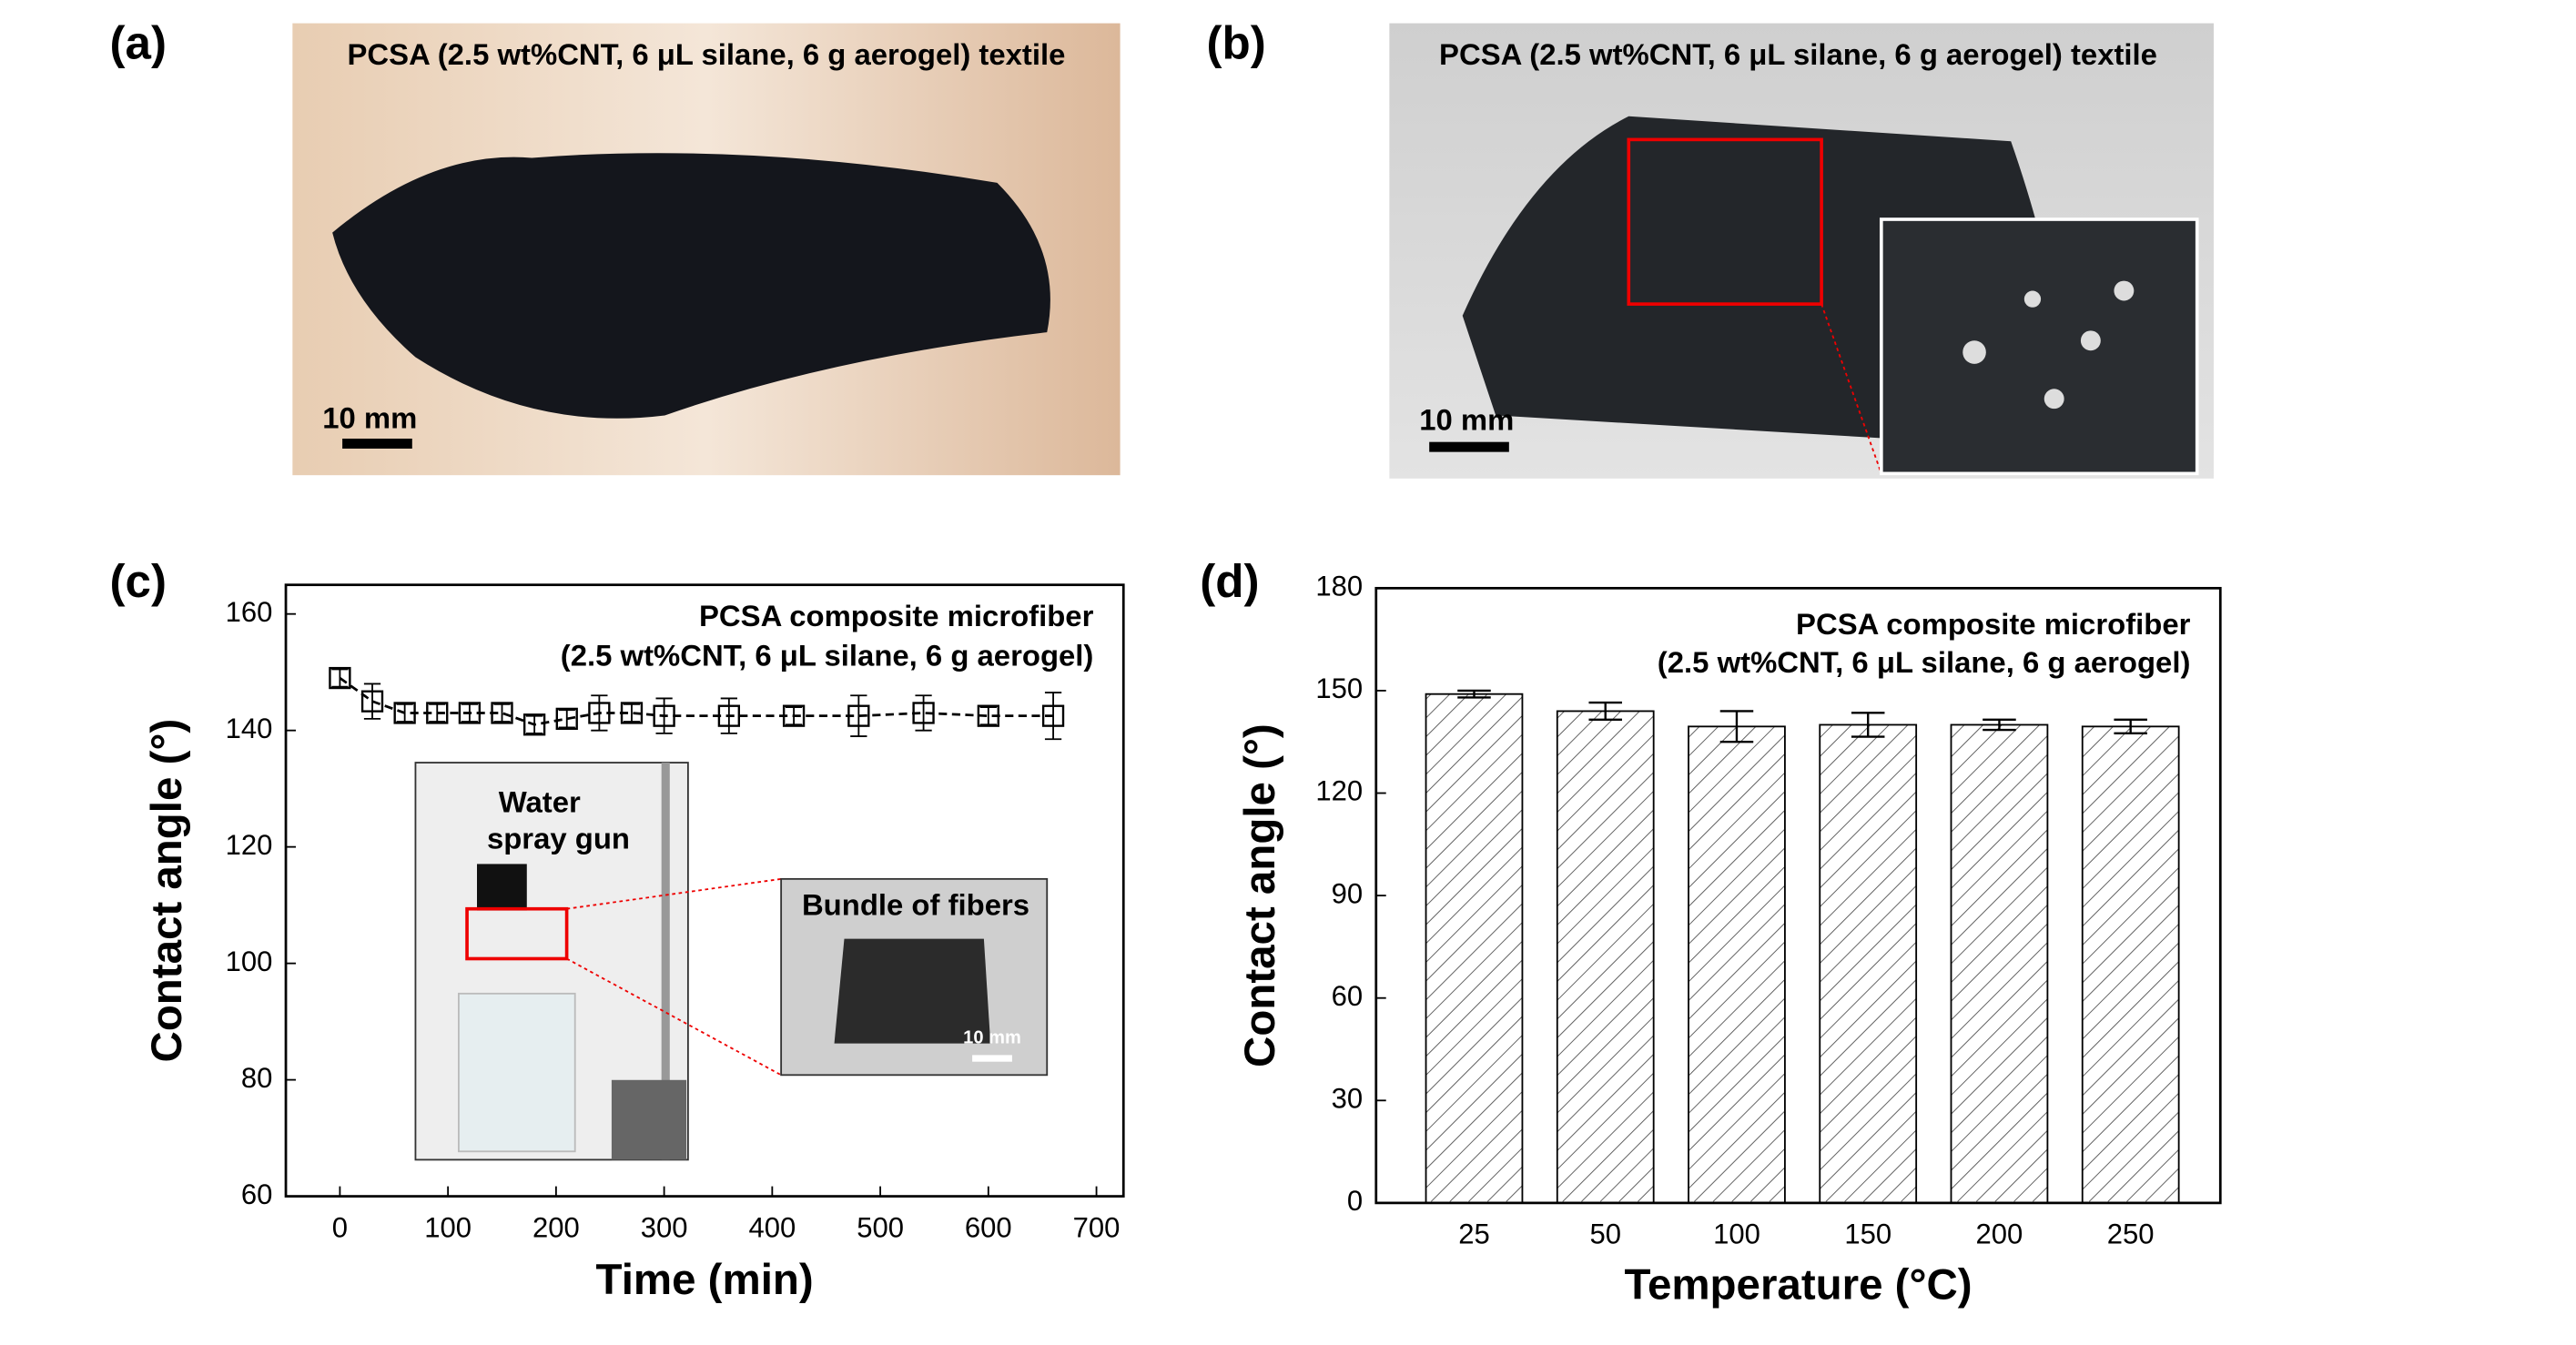 The image size is (2576, 1345). What do you see at coordinates (138, 581) in the screenshot?
I see `panel-label: (c)` at bounding box center [138, 581].